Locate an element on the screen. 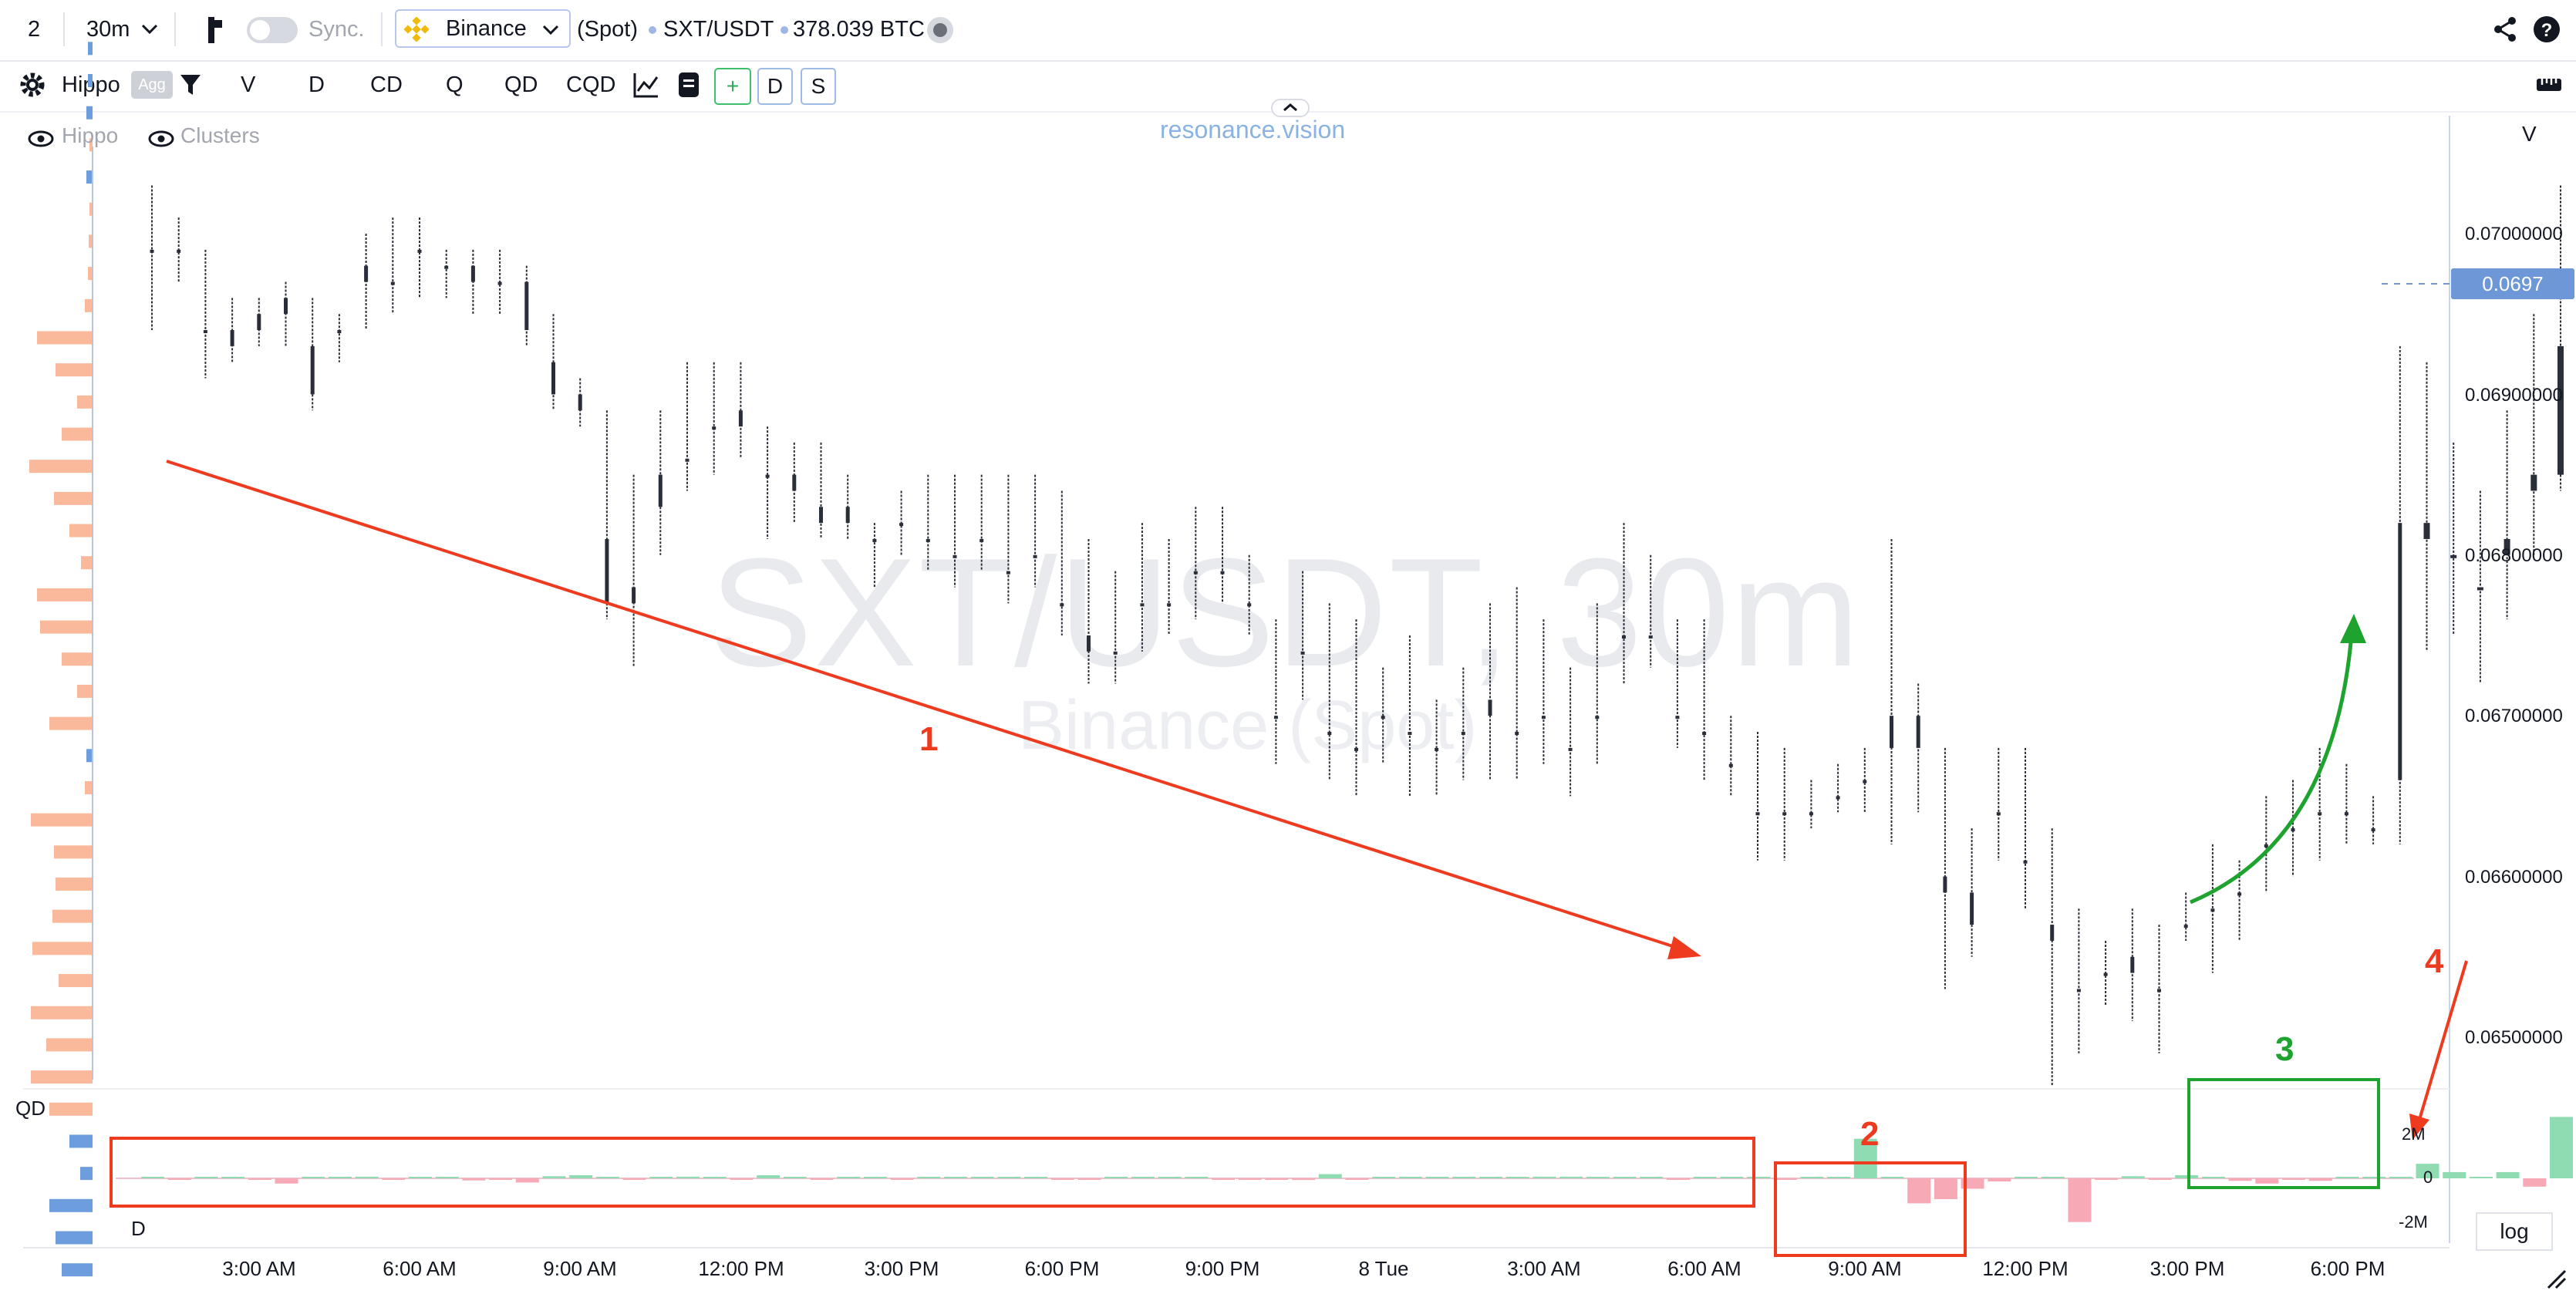  toolbar-button-v: V is located at coordinates (248, 84).